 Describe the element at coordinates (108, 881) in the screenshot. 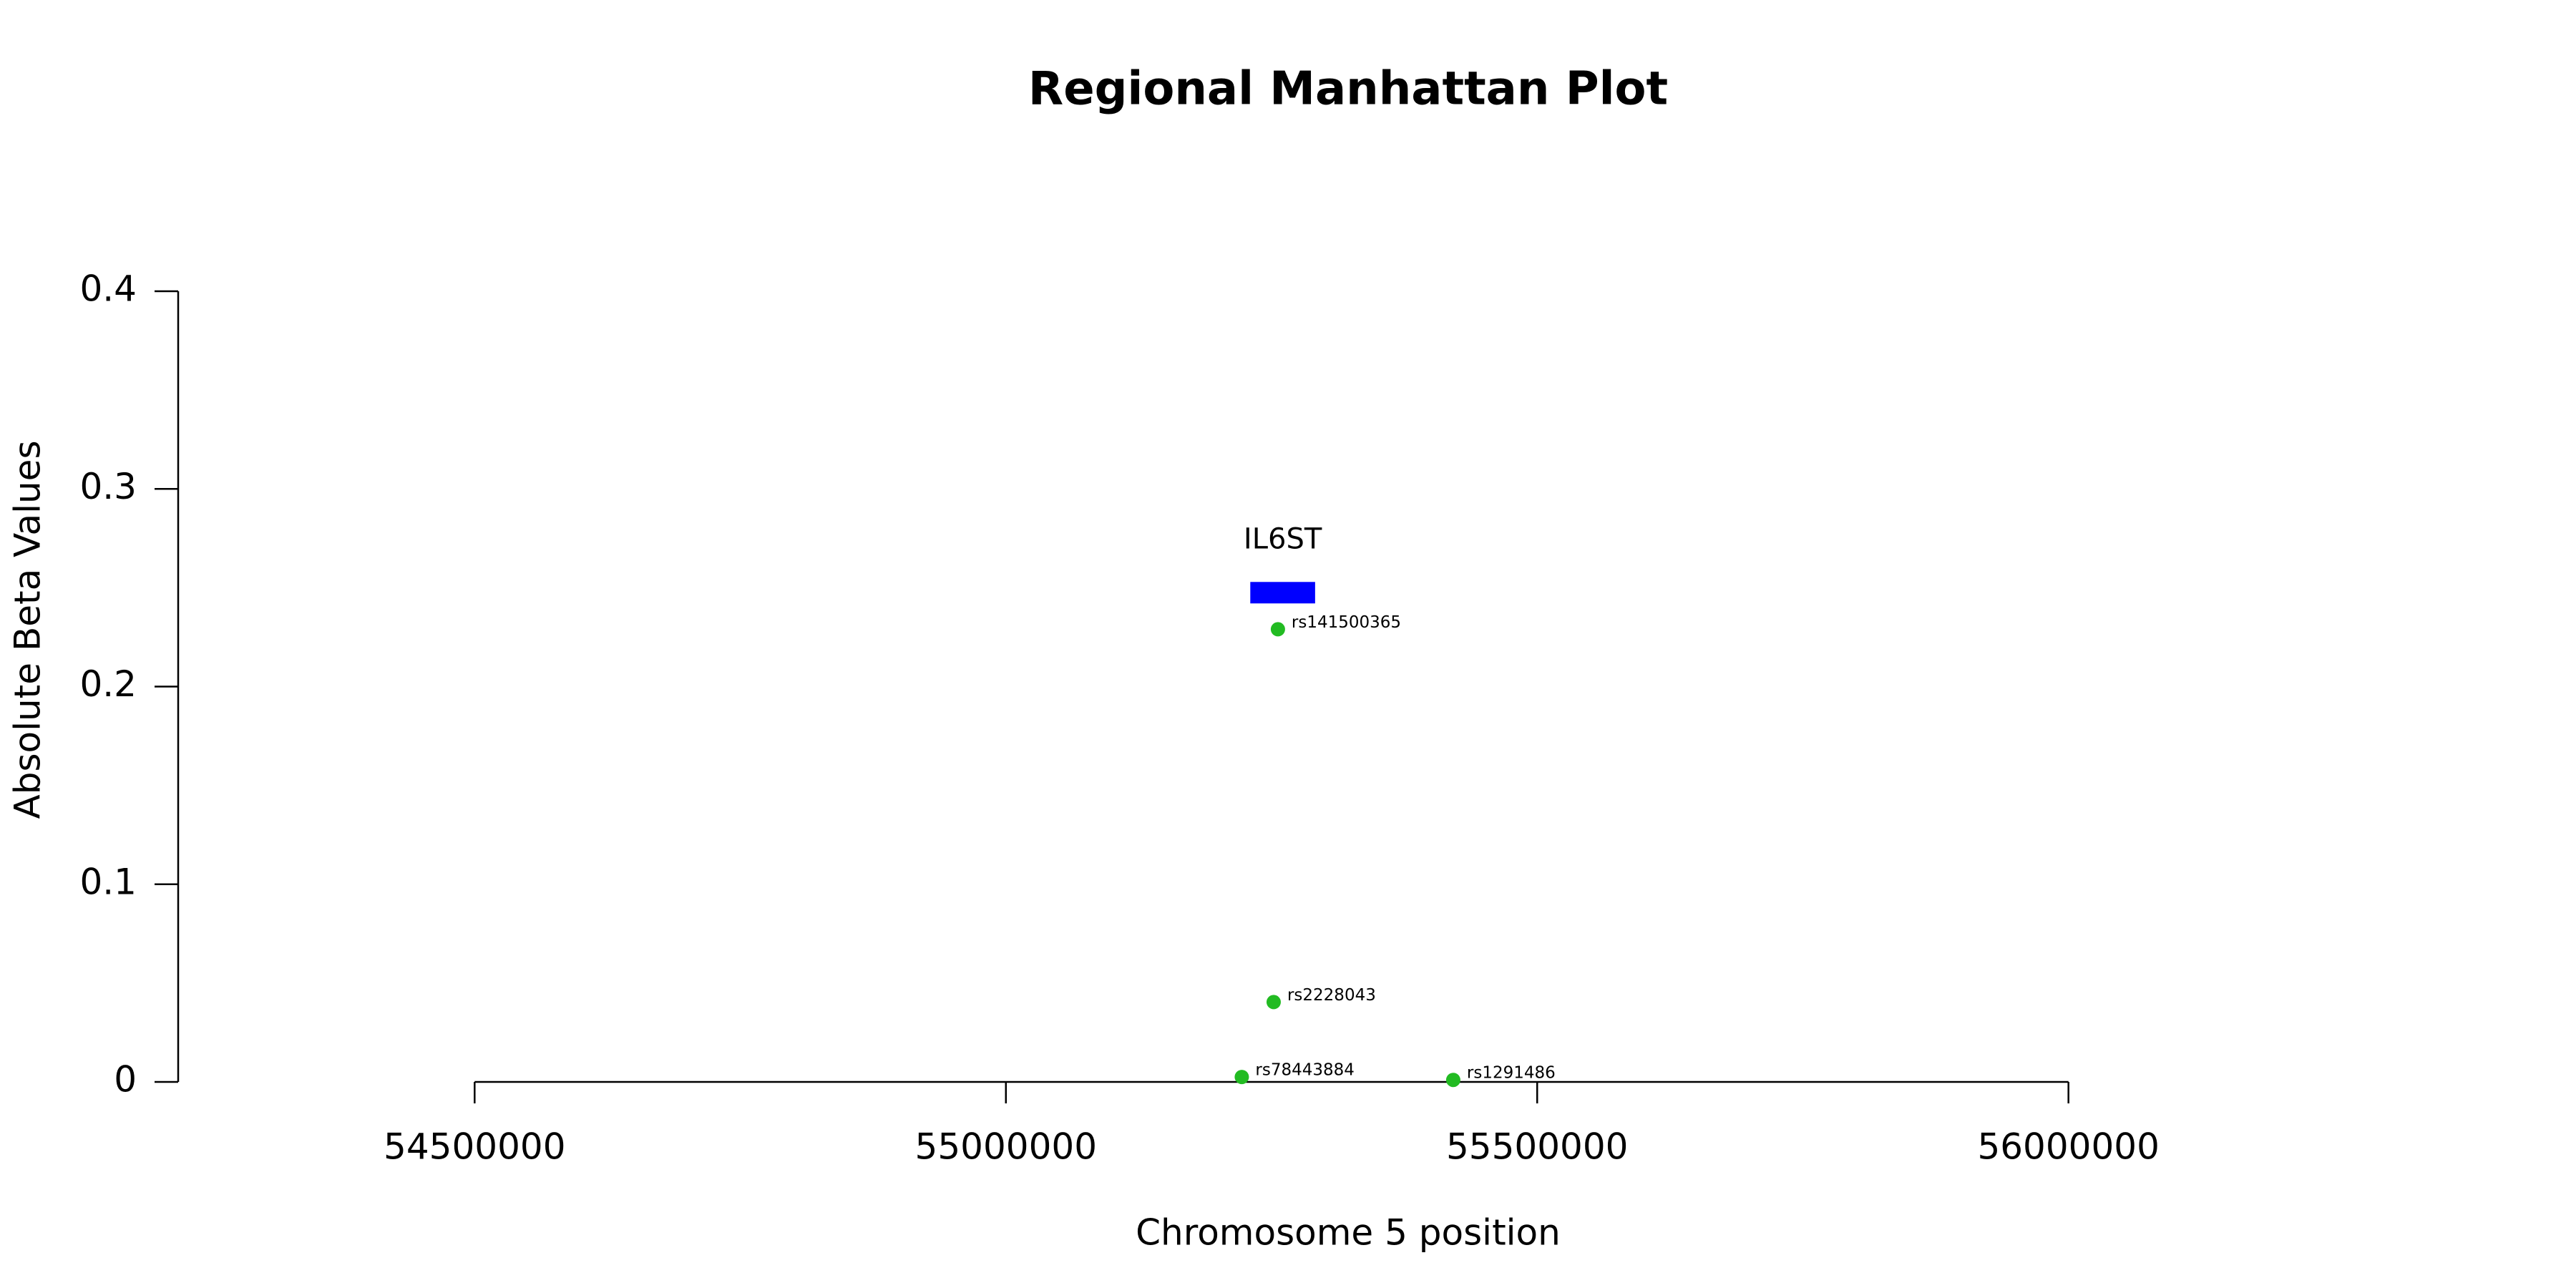

I see `y-tick-label: 0.1` at that location.